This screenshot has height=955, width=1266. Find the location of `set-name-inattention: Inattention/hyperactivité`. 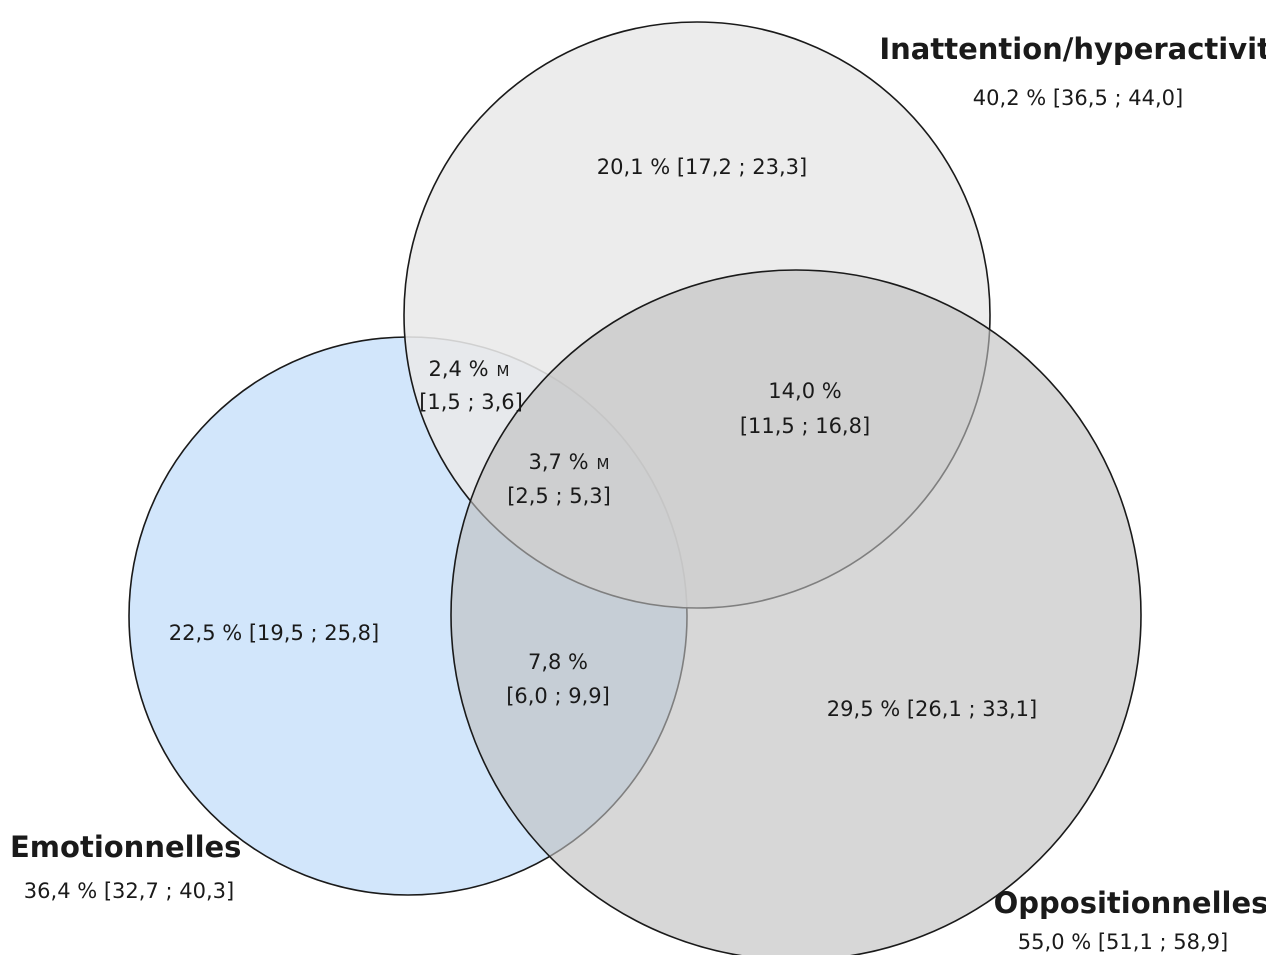

set-name-inattention: Inattention/hyperactivité is located at coordinates (1072, 49).